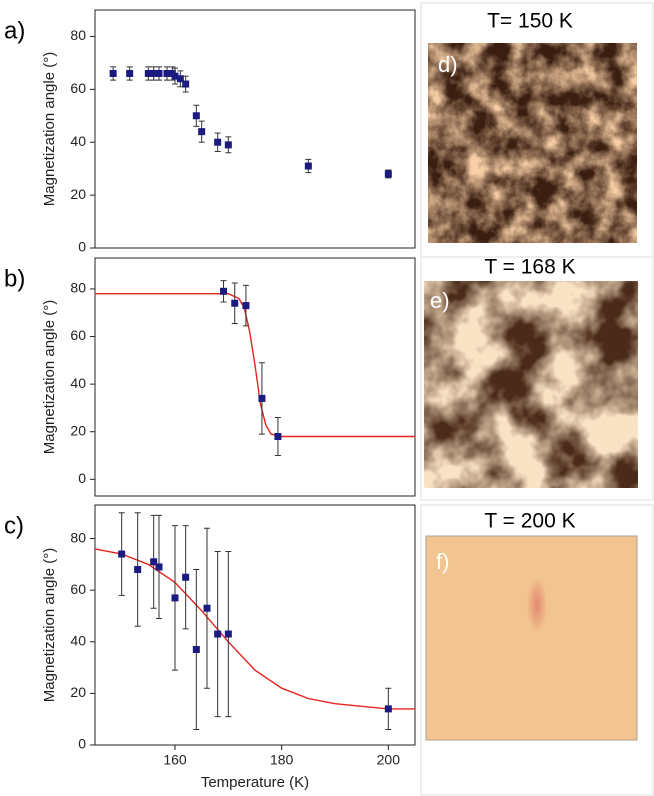 This screenshot has width=654, height=796. I want to click on image-label: e), so click(440, 300).